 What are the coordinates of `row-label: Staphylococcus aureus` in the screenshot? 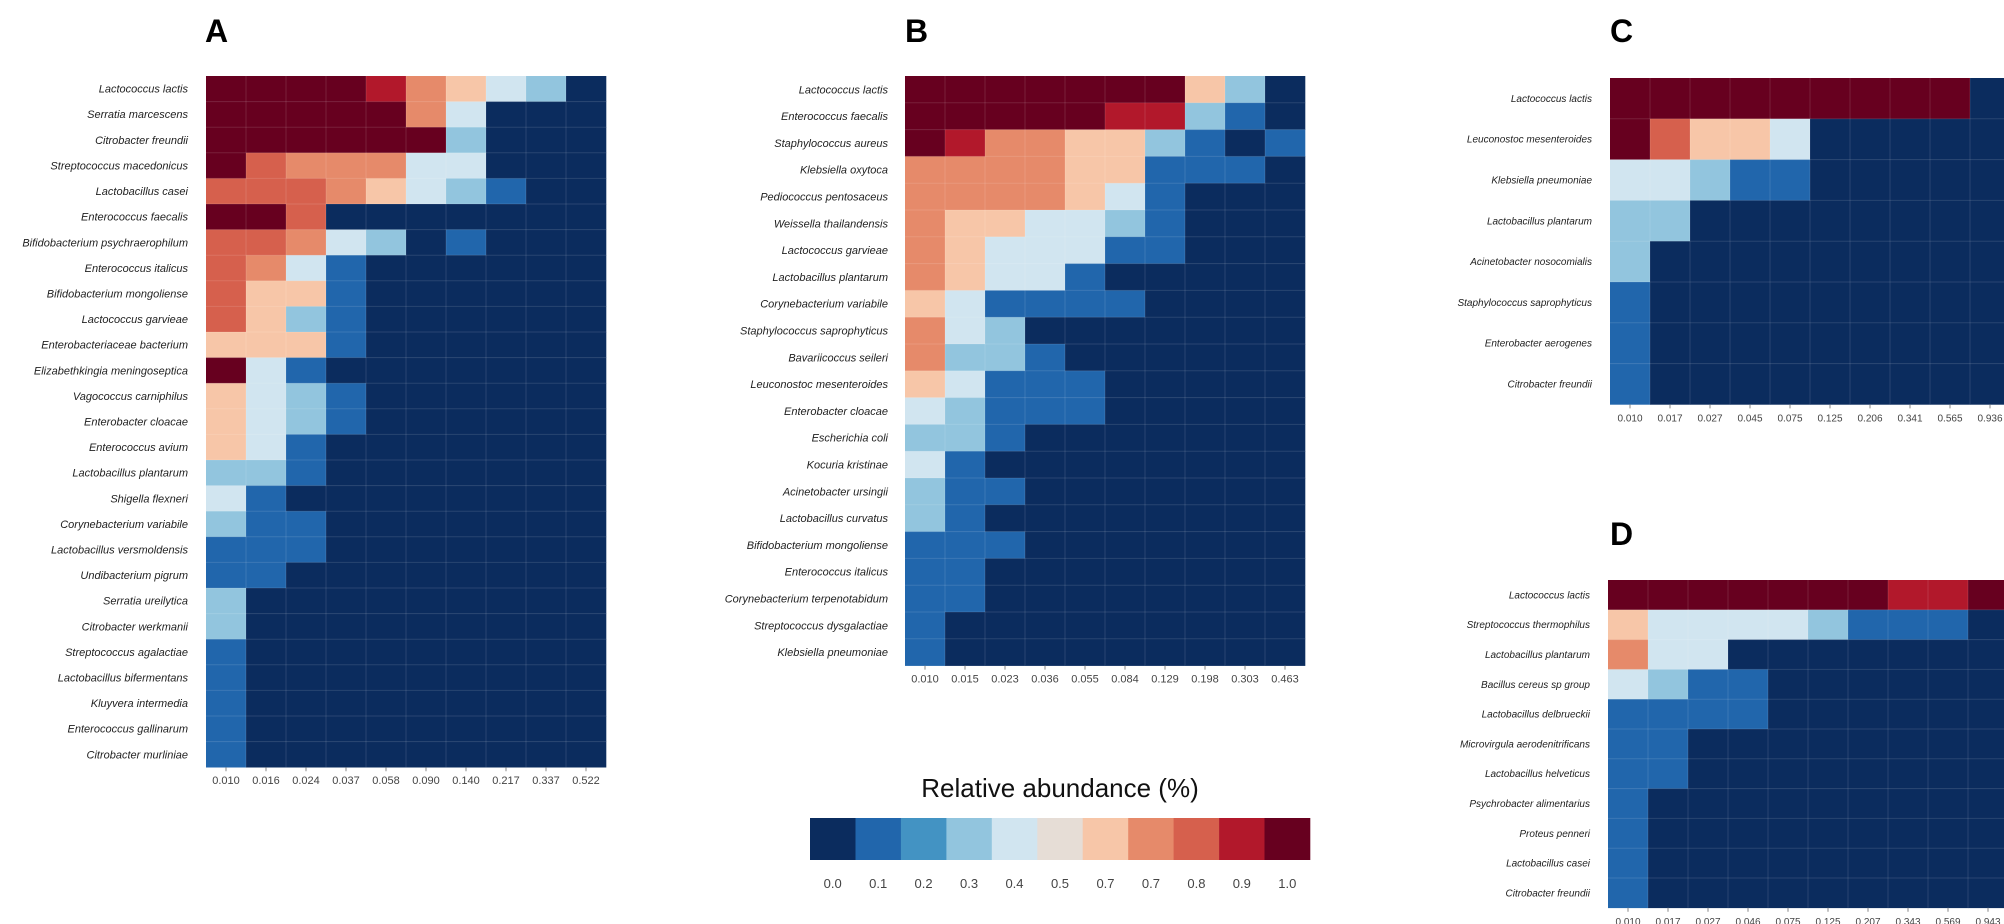 It's located at (831, 144).